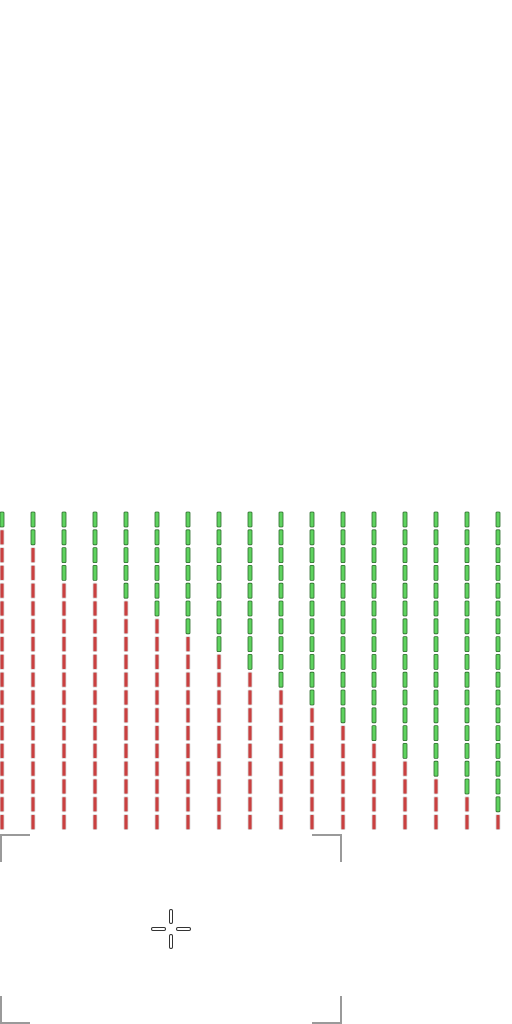 This screenshot has width=512, height=1024. What do you see at coordinates (171, 929) in the screenshot?
I see `crosshair-icon` at bounding box center [171, 929].